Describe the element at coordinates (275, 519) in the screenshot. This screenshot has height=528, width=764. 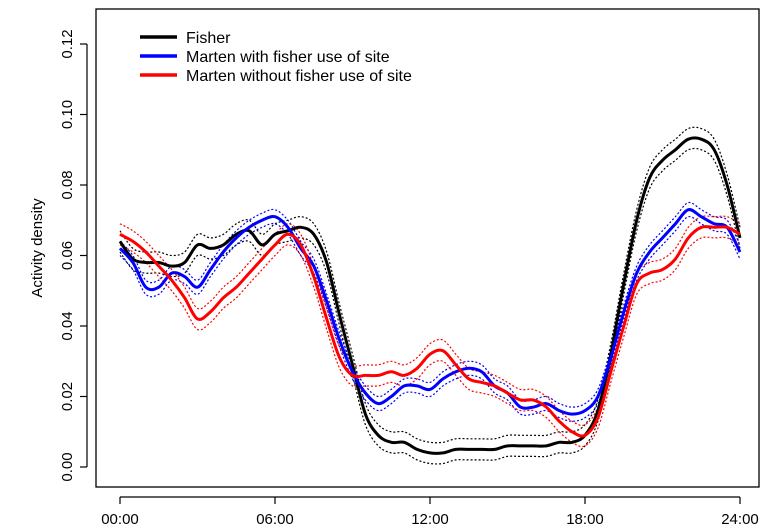
I see `x-tick-label: 06:00` at that location.